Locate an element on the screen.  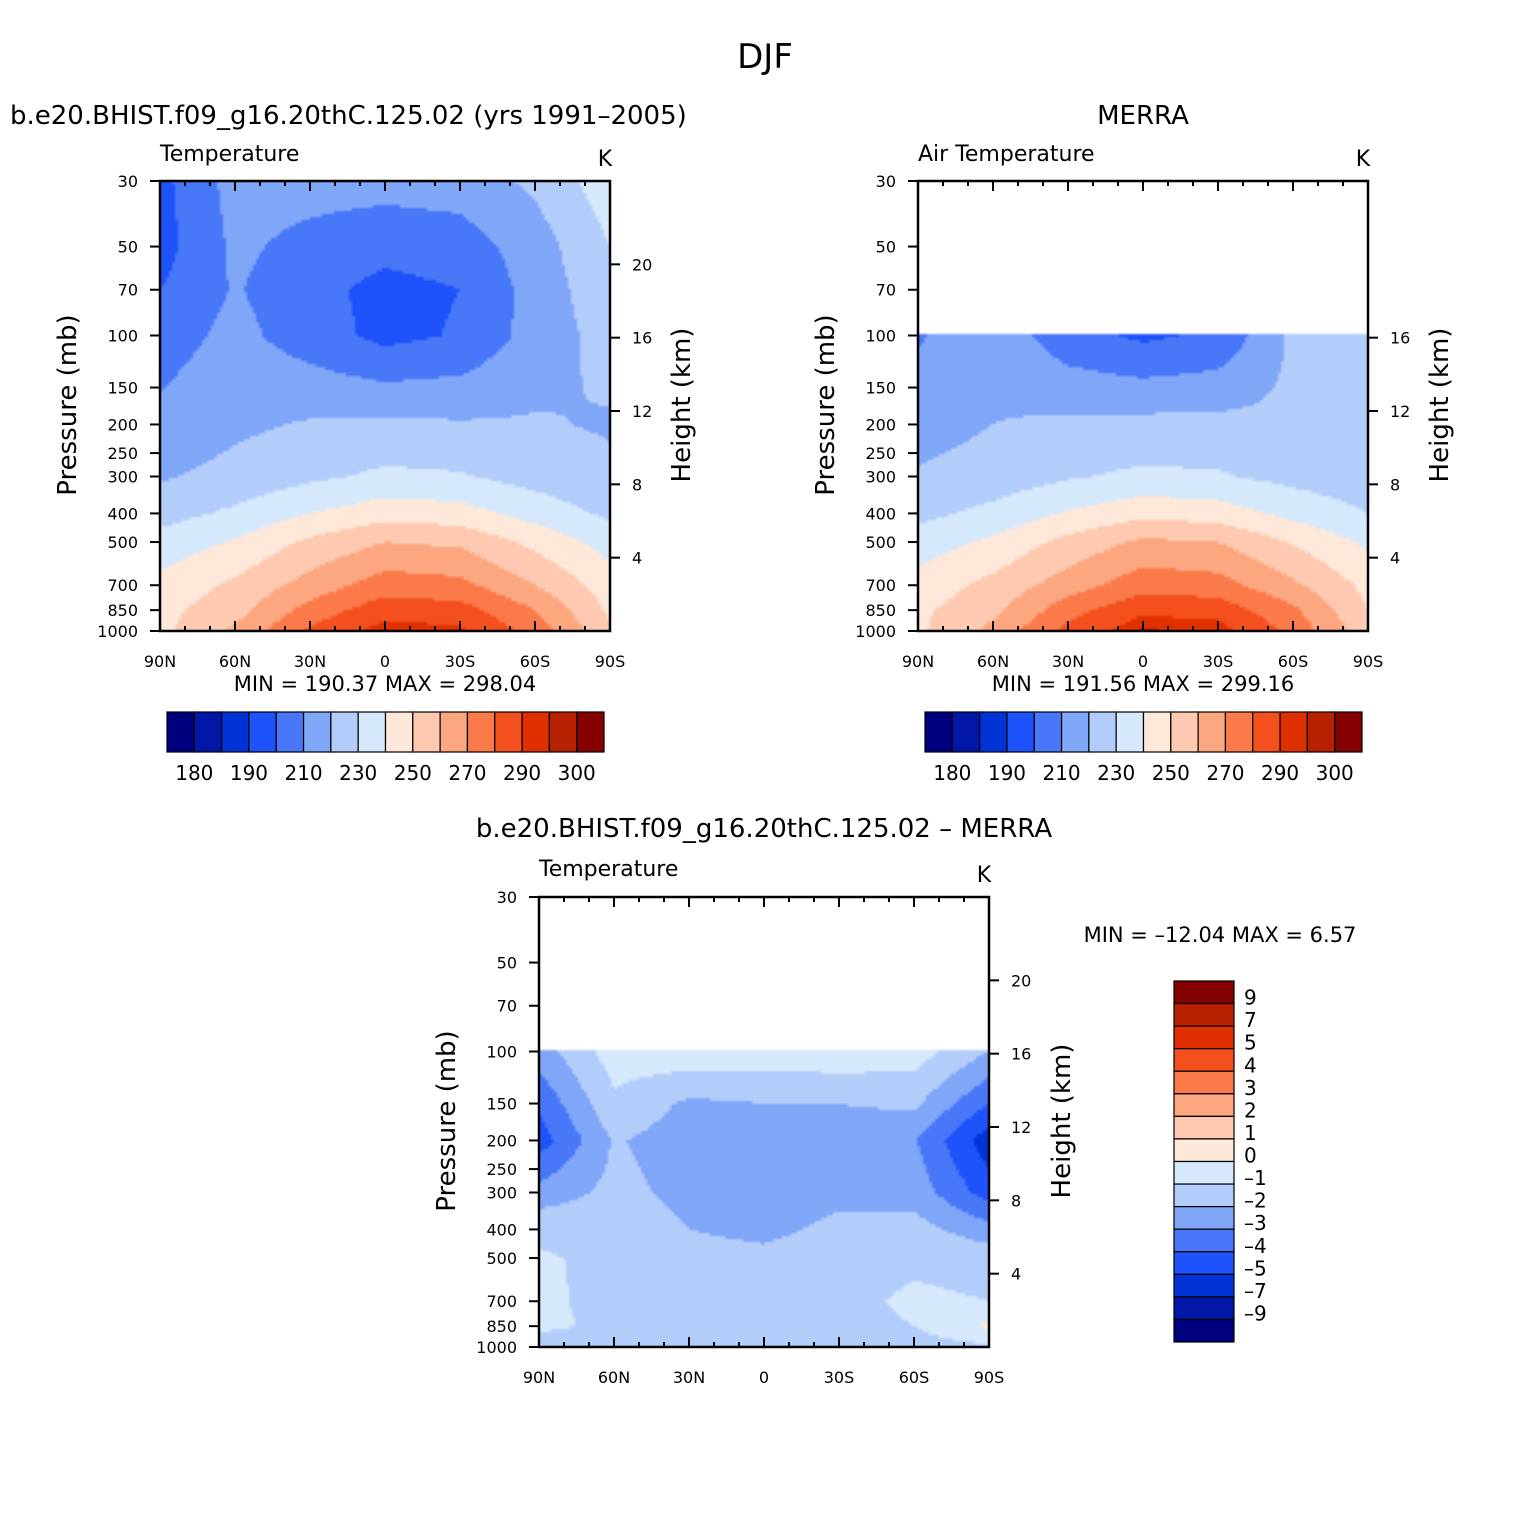
colorbar-label: 7 is located at coordinates (1250, 1020).